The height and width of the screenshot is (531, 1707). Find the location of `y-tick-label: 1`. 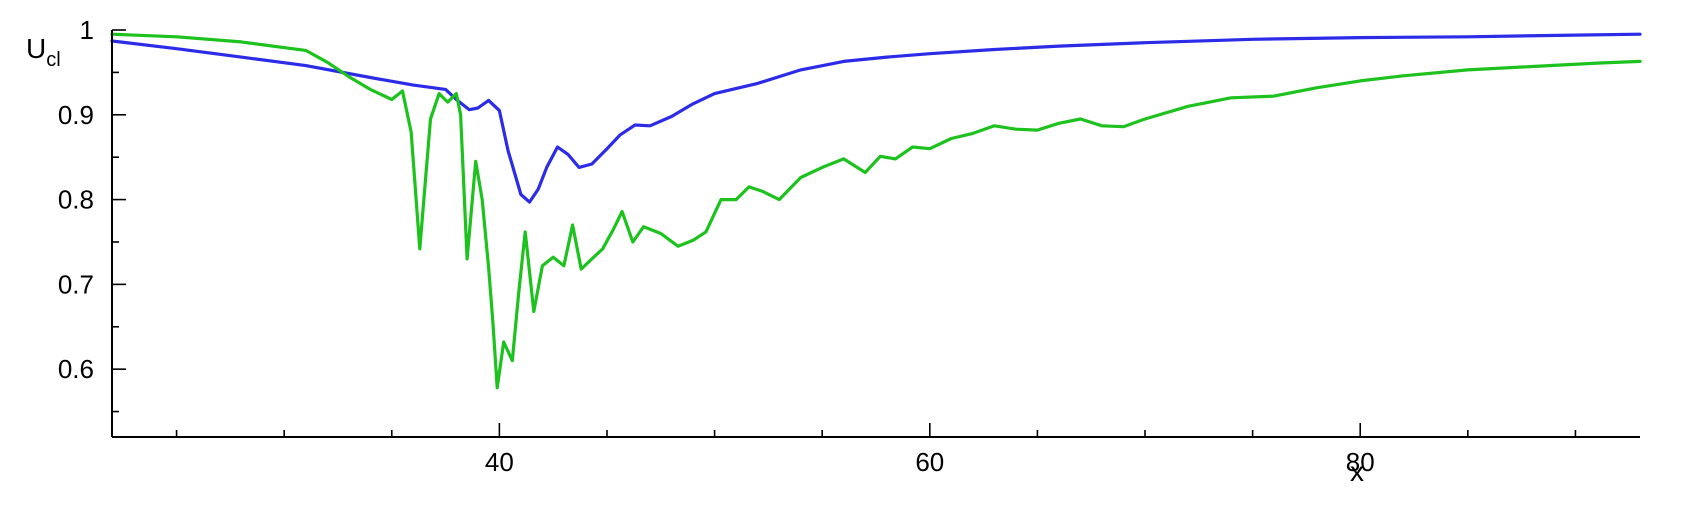

y-tick-label: 1 is located at coordinates (87, 30).